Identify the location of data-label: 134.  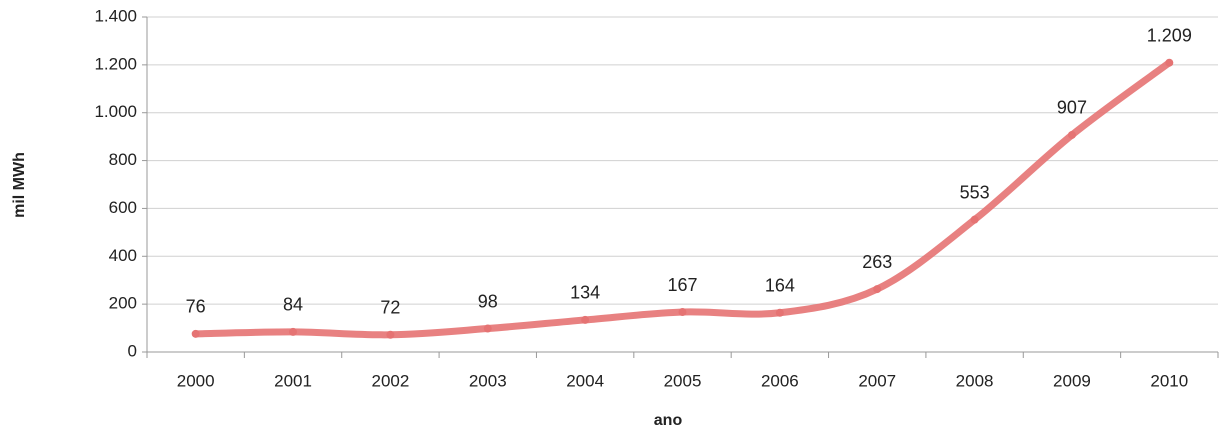
(585, 293).